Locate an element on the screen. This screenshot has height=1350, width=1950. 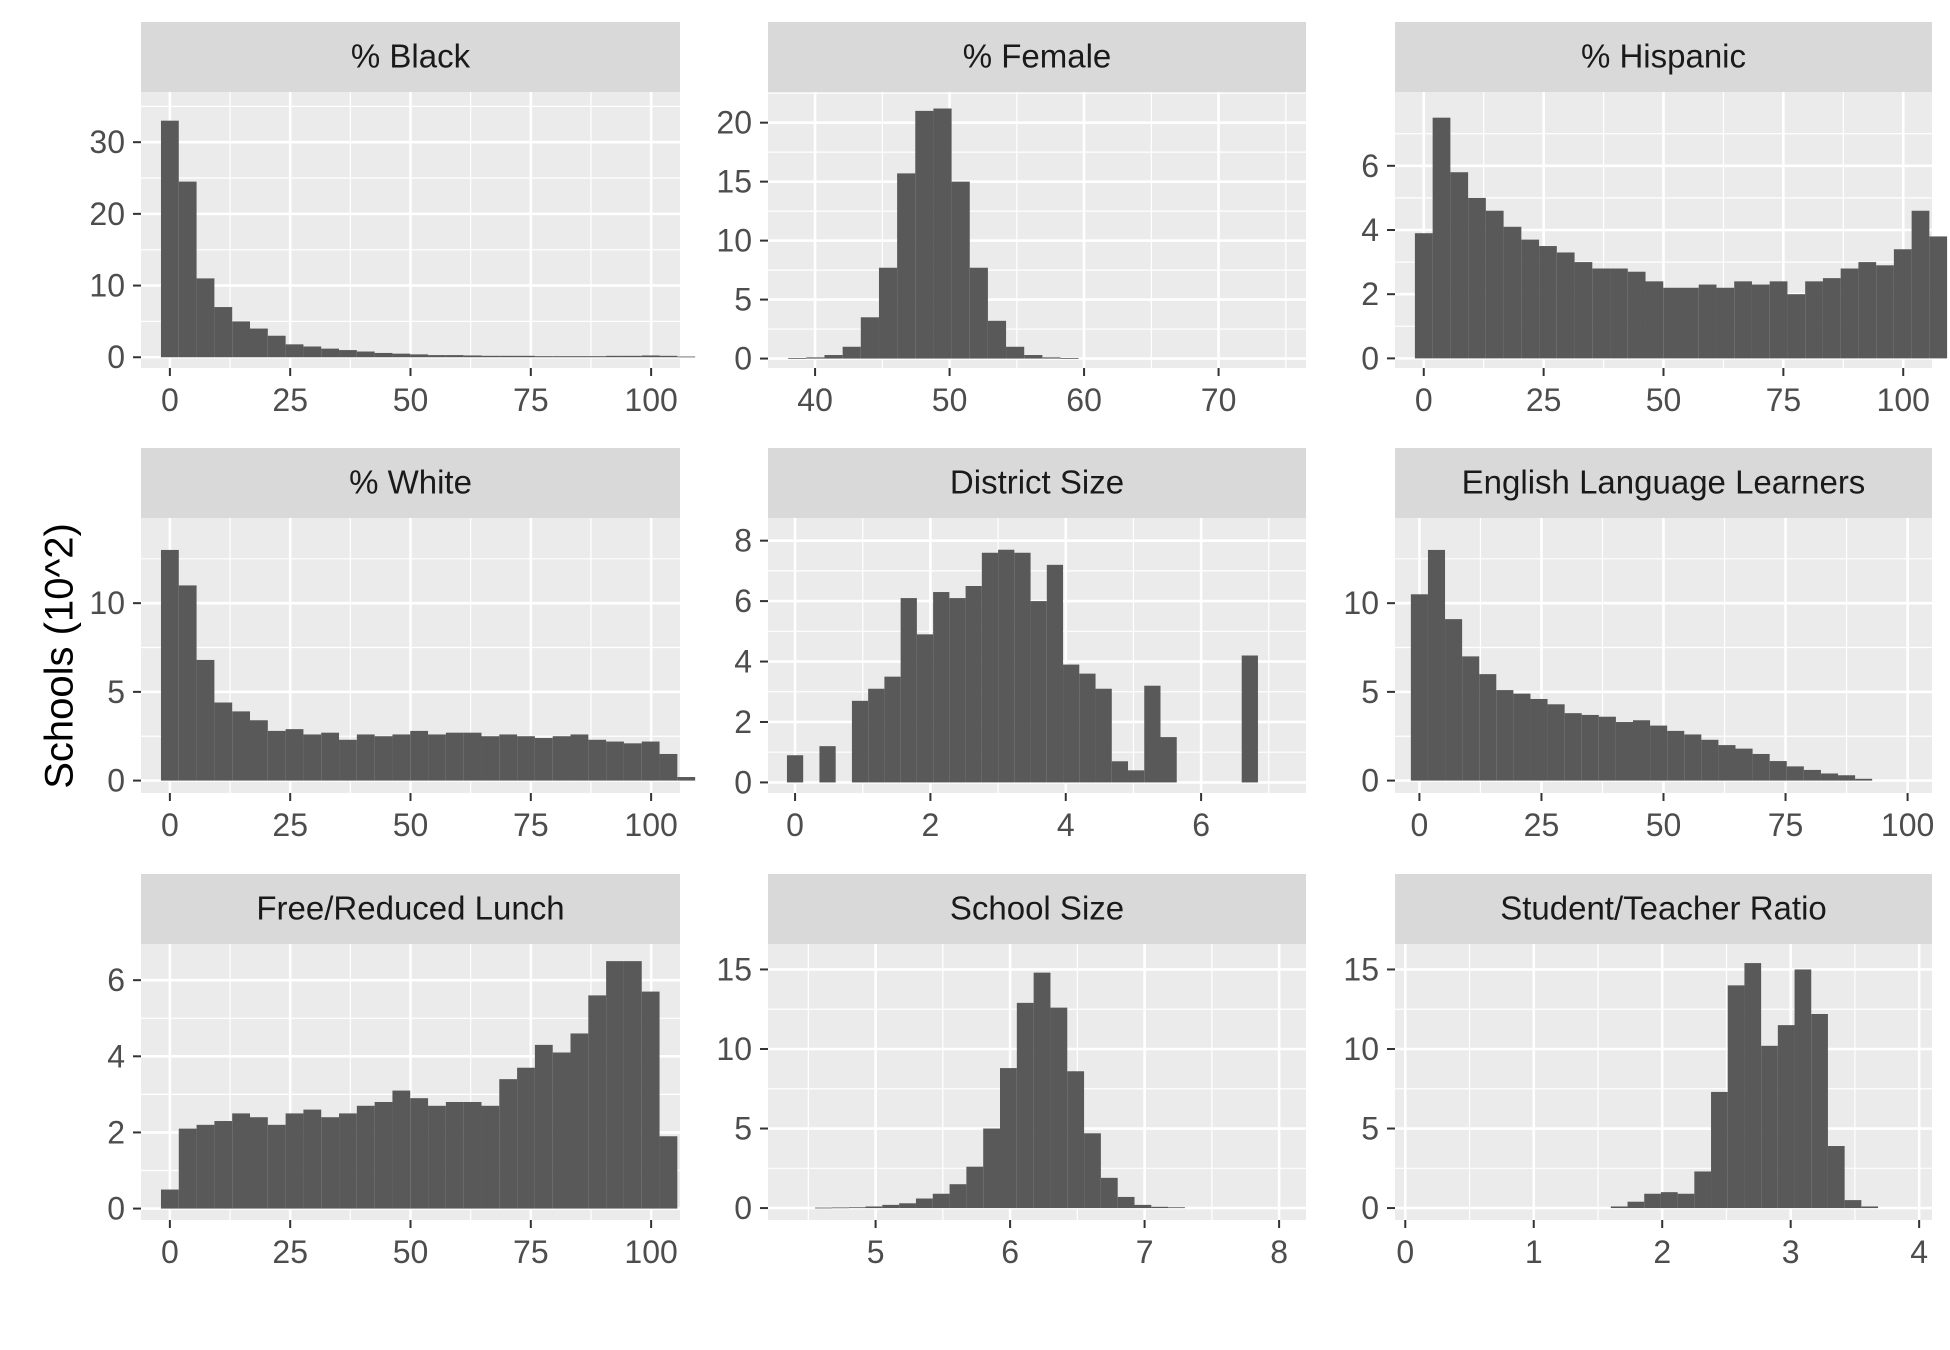
x-tick-label: 5 is located at coordinates (876, 1252).